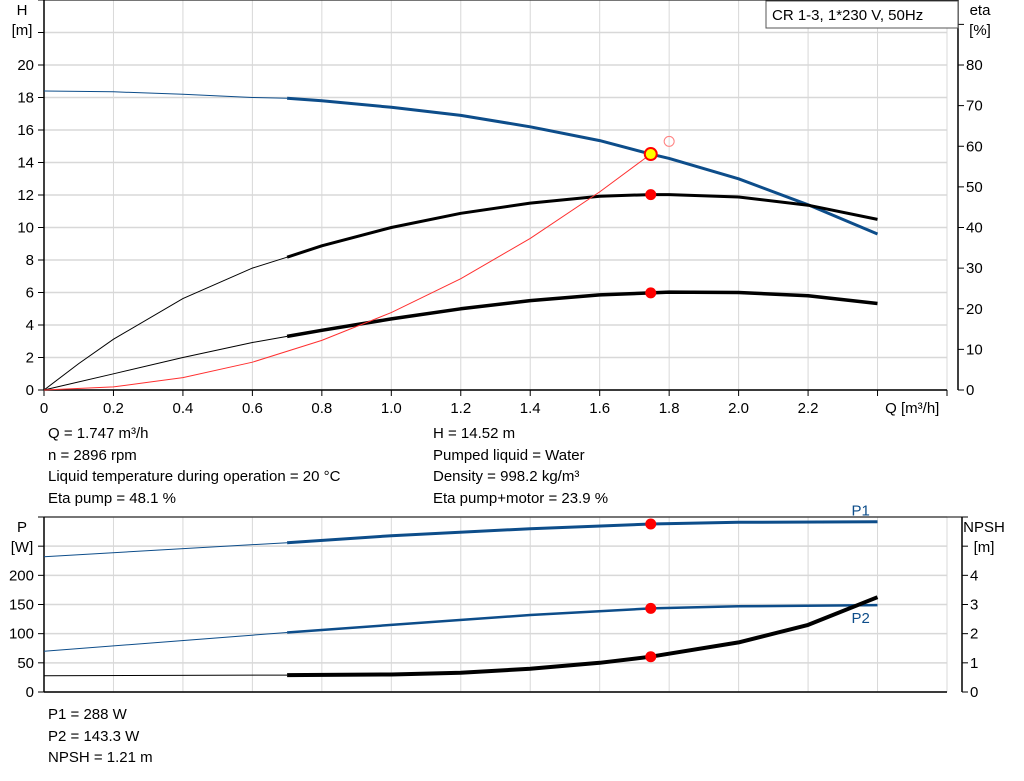  What do you see at coordinates (974, 309) in the screenshot?
I see `y-tick-label-right: 20` at bounding box center [974, 309].